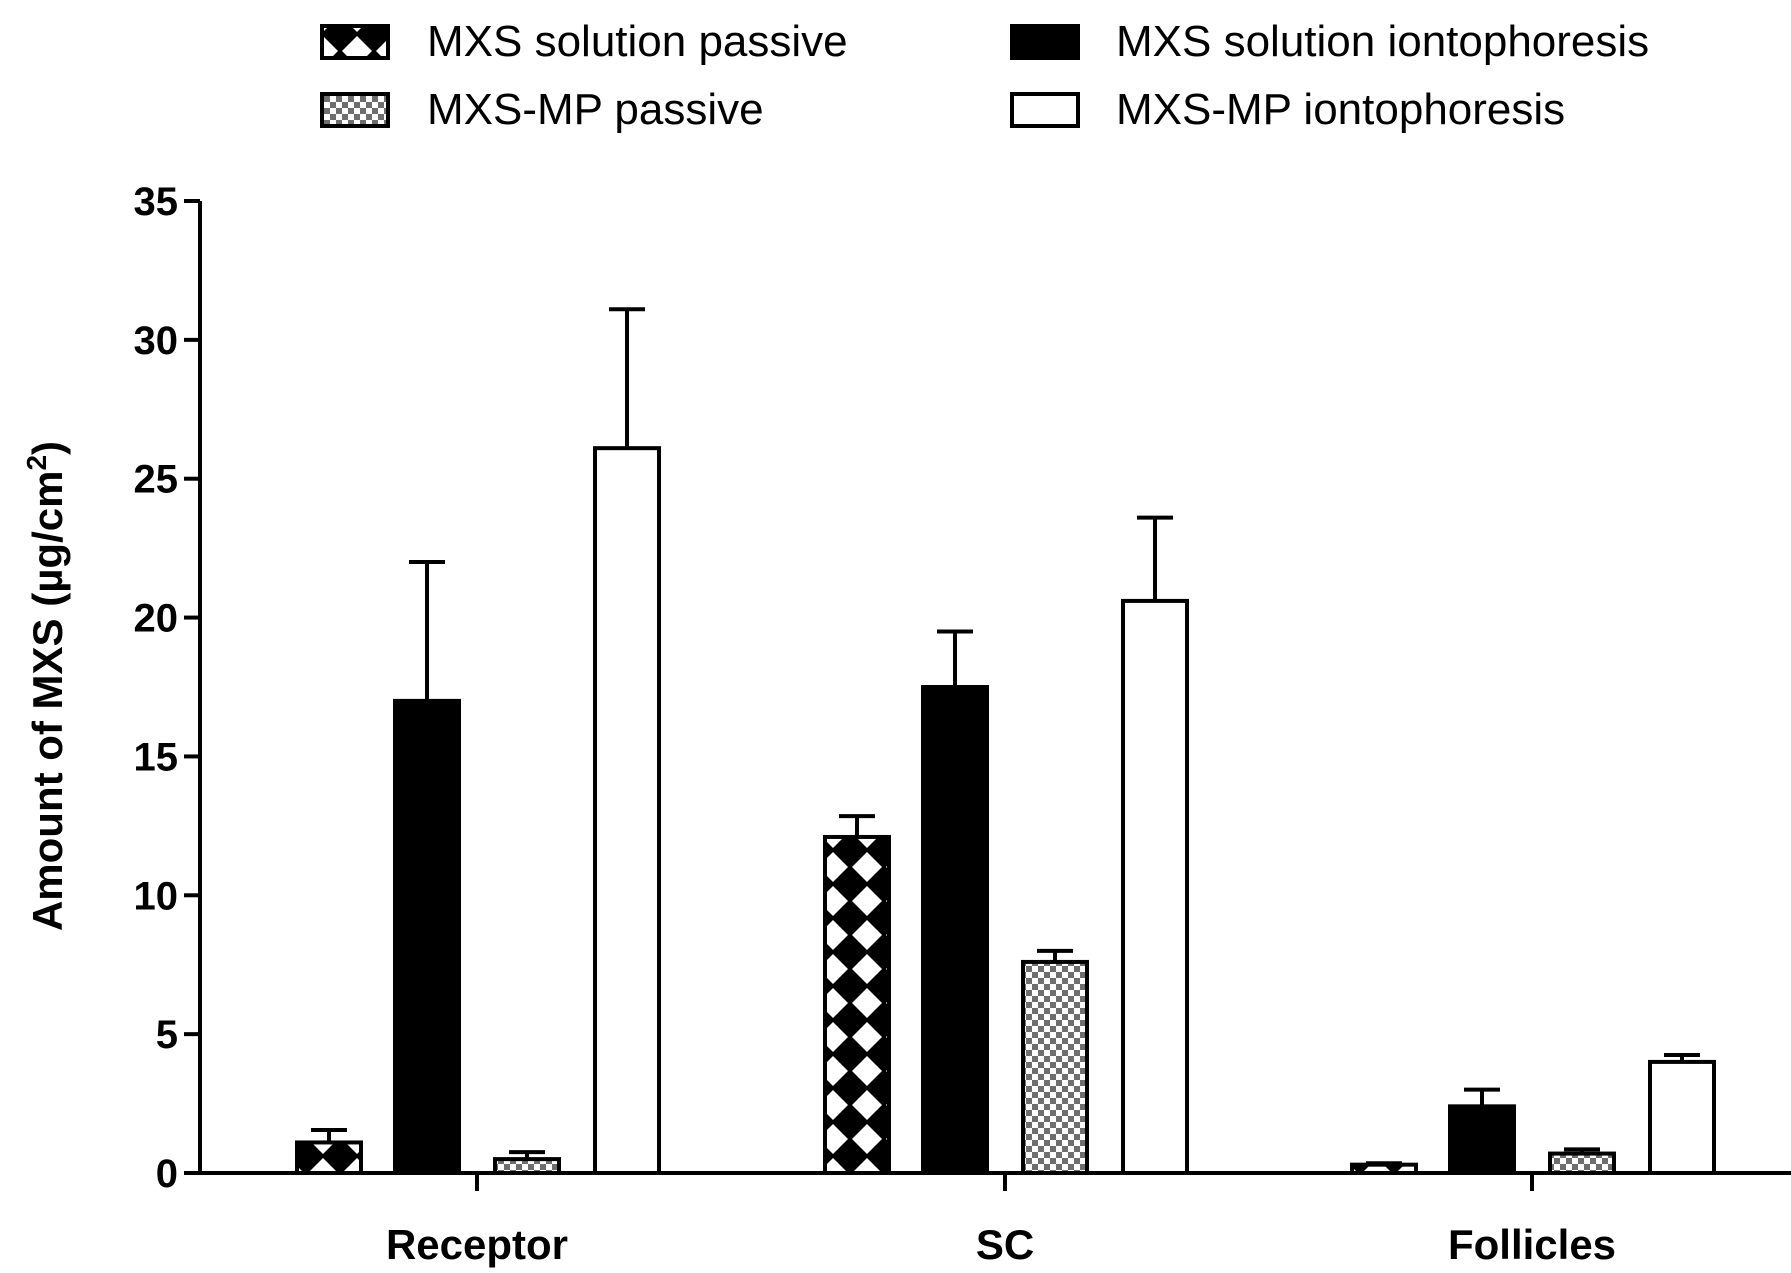 The image size is (1791, 1273). I want to click on y-tick-label: 10, so click(156, 896).